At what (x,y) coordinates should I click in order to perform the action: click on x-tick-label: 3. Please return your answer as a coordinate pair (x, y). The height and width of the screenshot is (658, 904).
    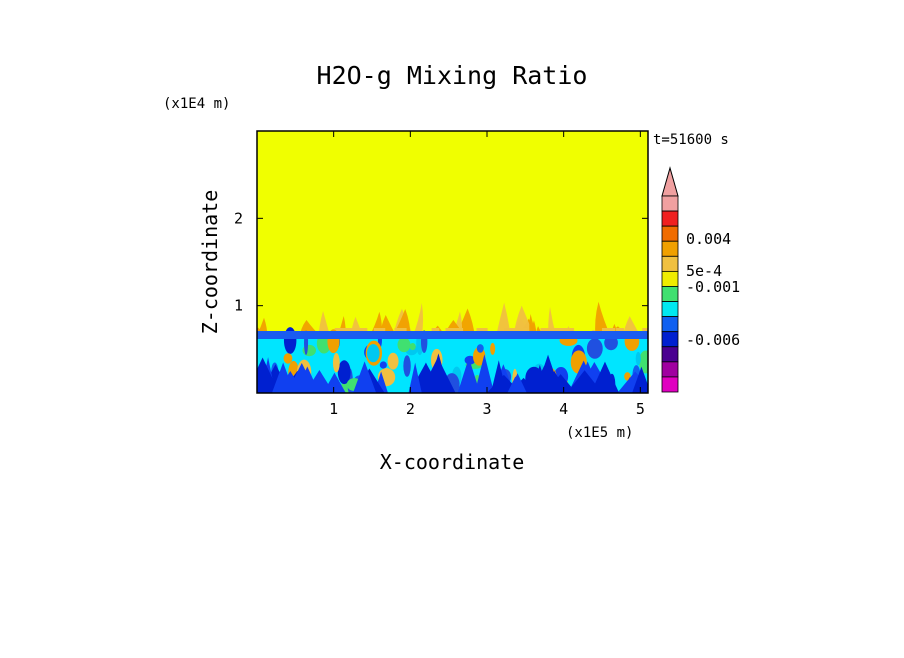
    Looking at the image, I should click on (486, 409).